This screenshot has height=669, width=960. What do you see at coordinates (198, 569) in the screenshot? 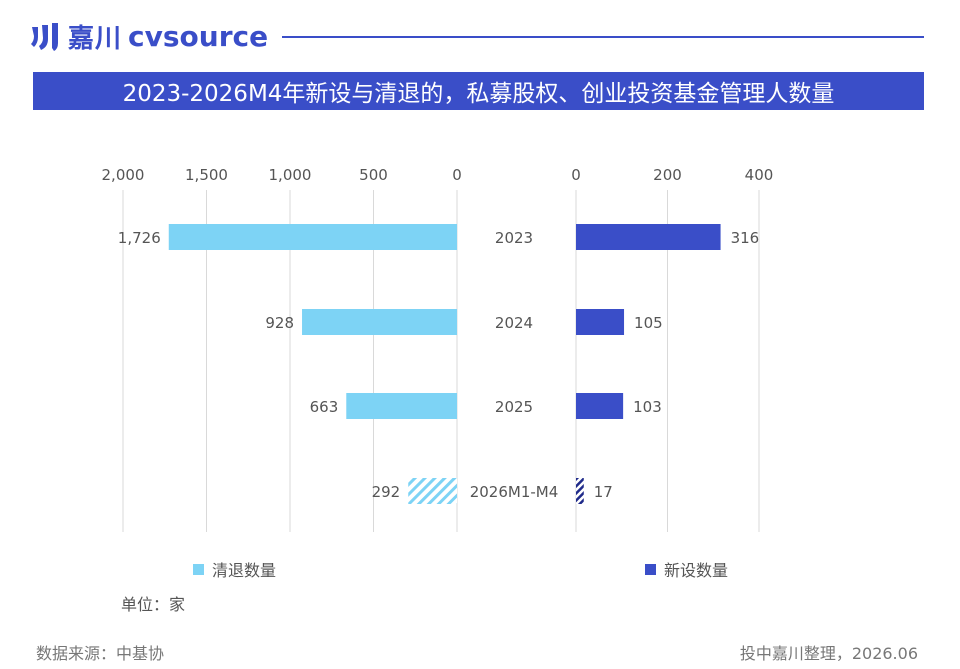
I see `legend-exit-swatch` at bounding box center [198, 569].